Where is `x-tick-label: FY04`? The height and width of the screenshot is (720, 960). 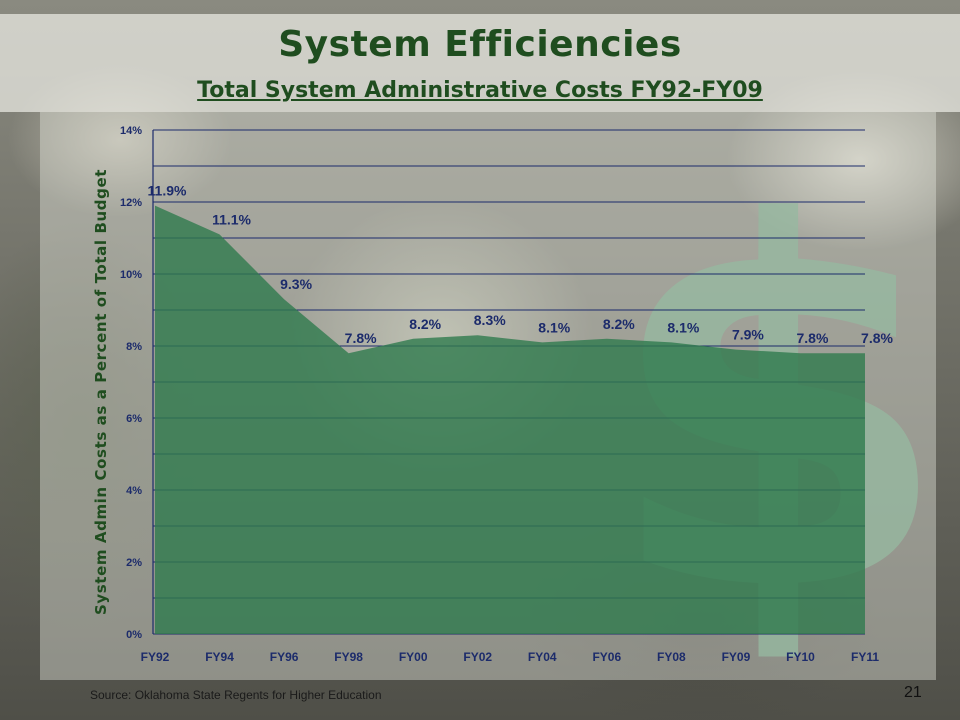 x-tick-label: FY04 is located at coordinates (542, 657).